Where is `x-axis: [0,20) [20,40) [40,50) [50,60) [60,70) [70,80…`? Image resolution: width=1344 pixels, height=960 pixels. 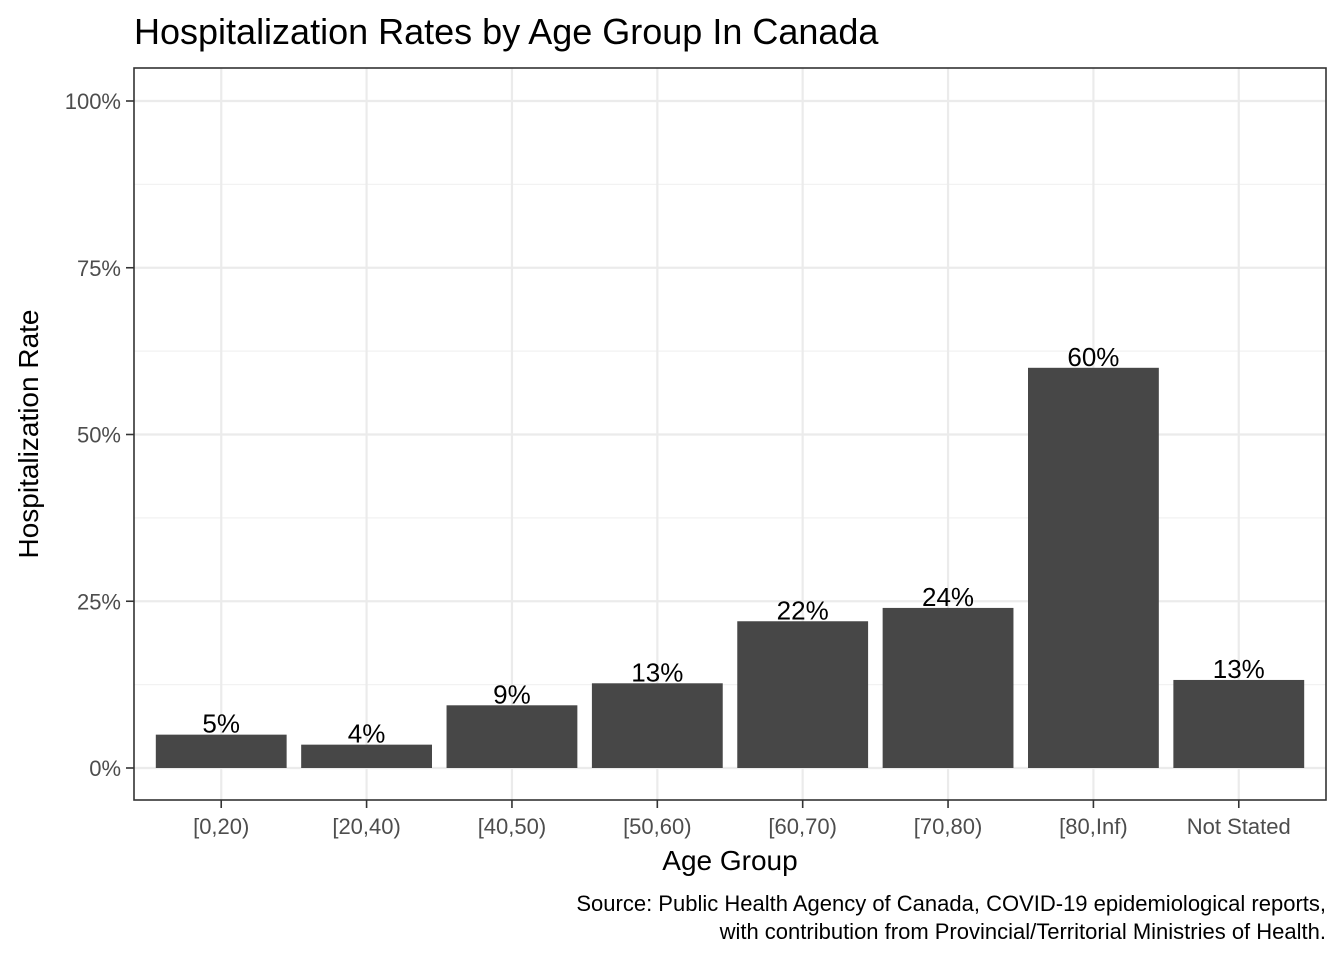 x-axis: [0,20) [20,40) [40,50) [50,60) [60,70) [70,80… is located at coordinates (742, 819).